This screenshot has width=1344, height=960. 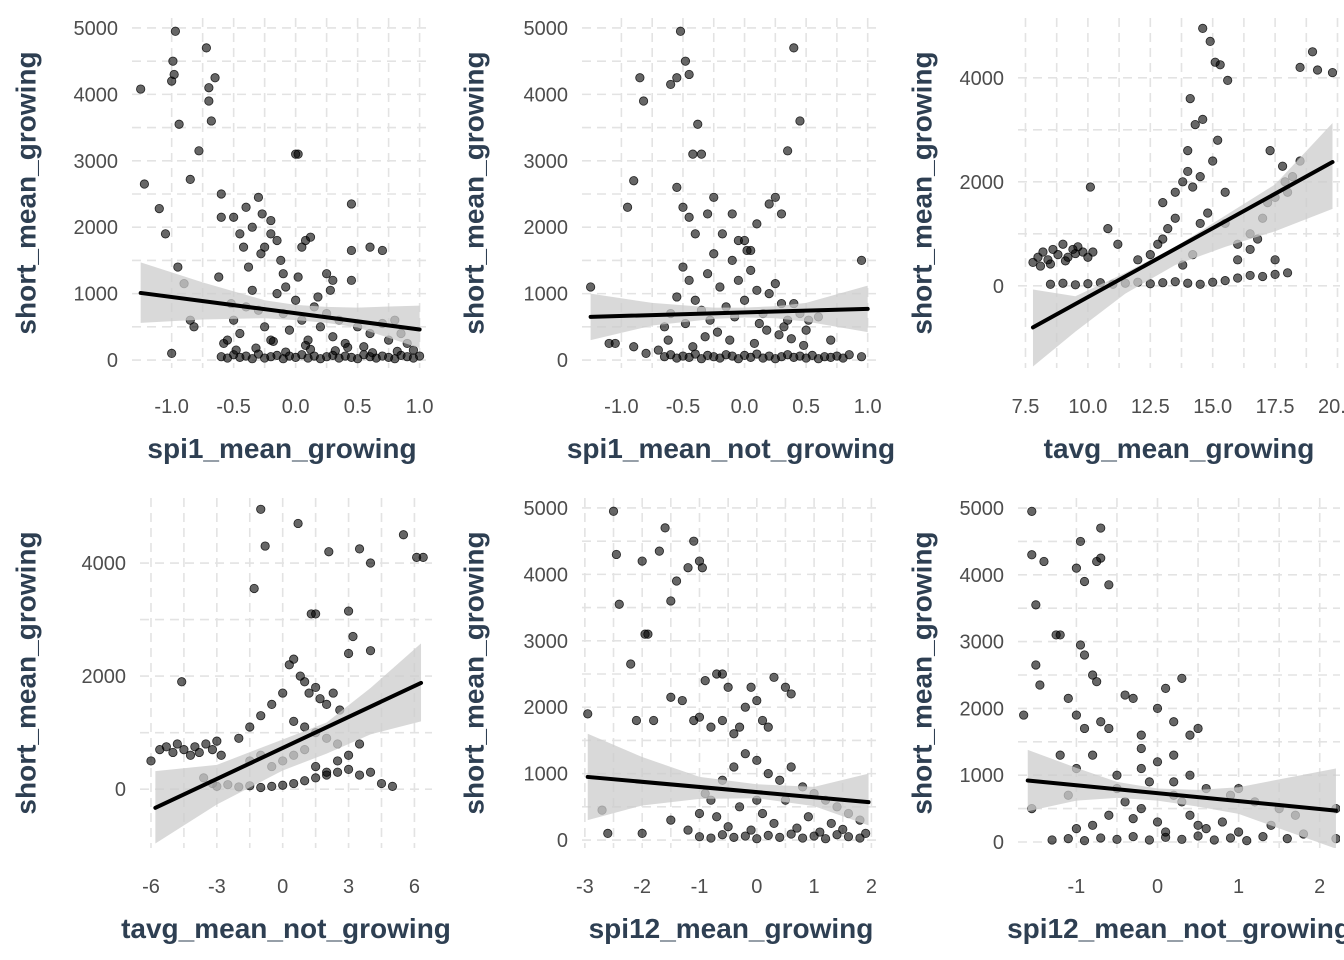 What do you see at coordinates (1181, 798) in the screenshot?
I see `confidence-band` at bounding box center [1181, 798].